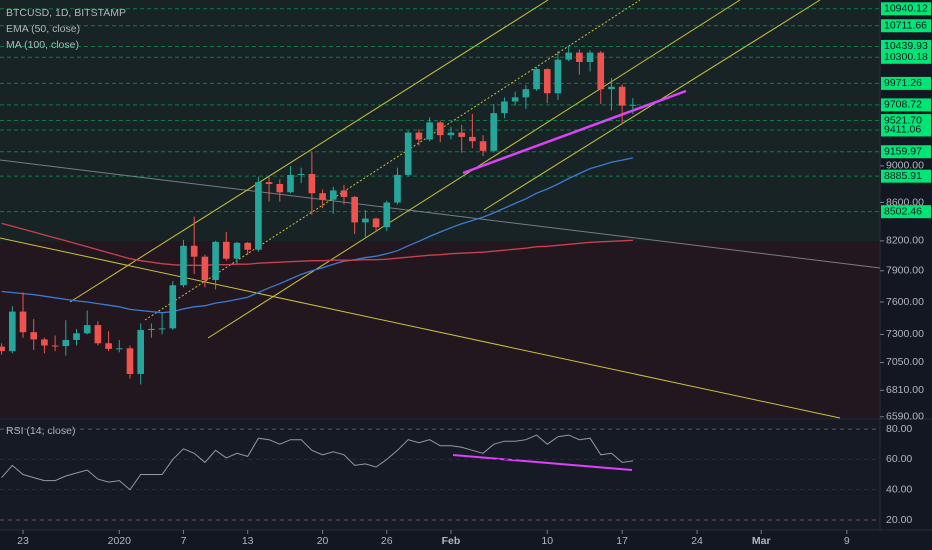 The width and height of the screenshot is (932, 550). Describe the element at coordinates (899, 520) in the screenshot. I see `y-tick-label: 20.00` at that location.